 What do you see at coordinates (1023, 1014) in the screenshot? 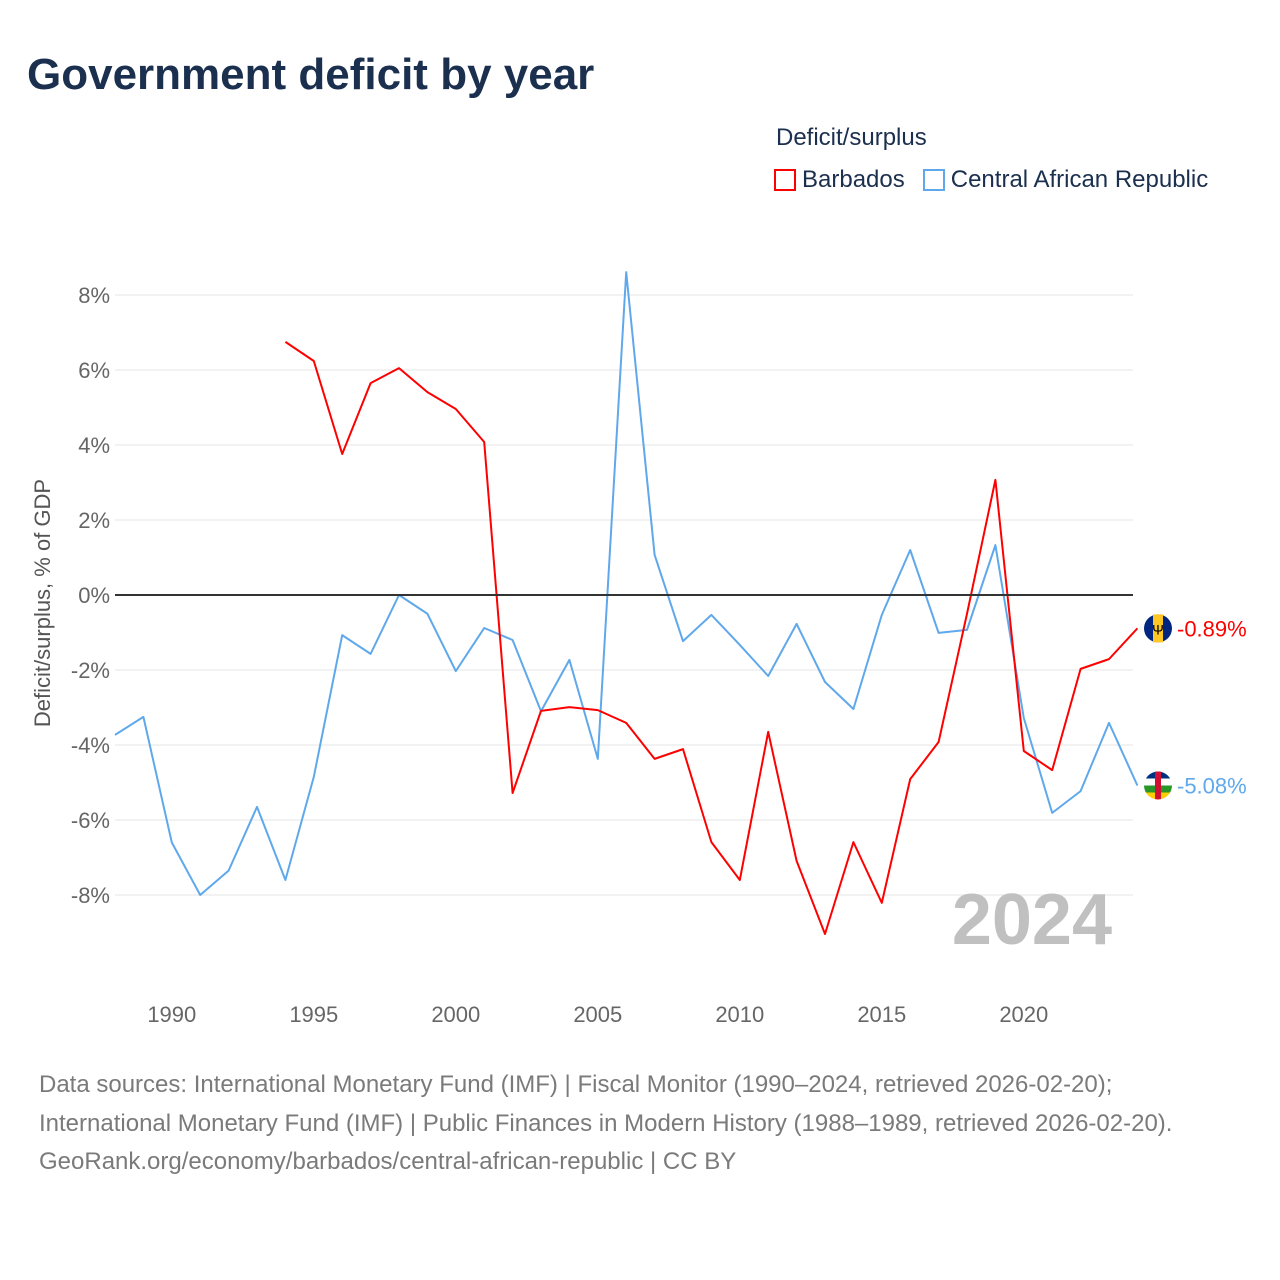
I see `x-tick-label: 2020` at bounding box center [1023, 1014].